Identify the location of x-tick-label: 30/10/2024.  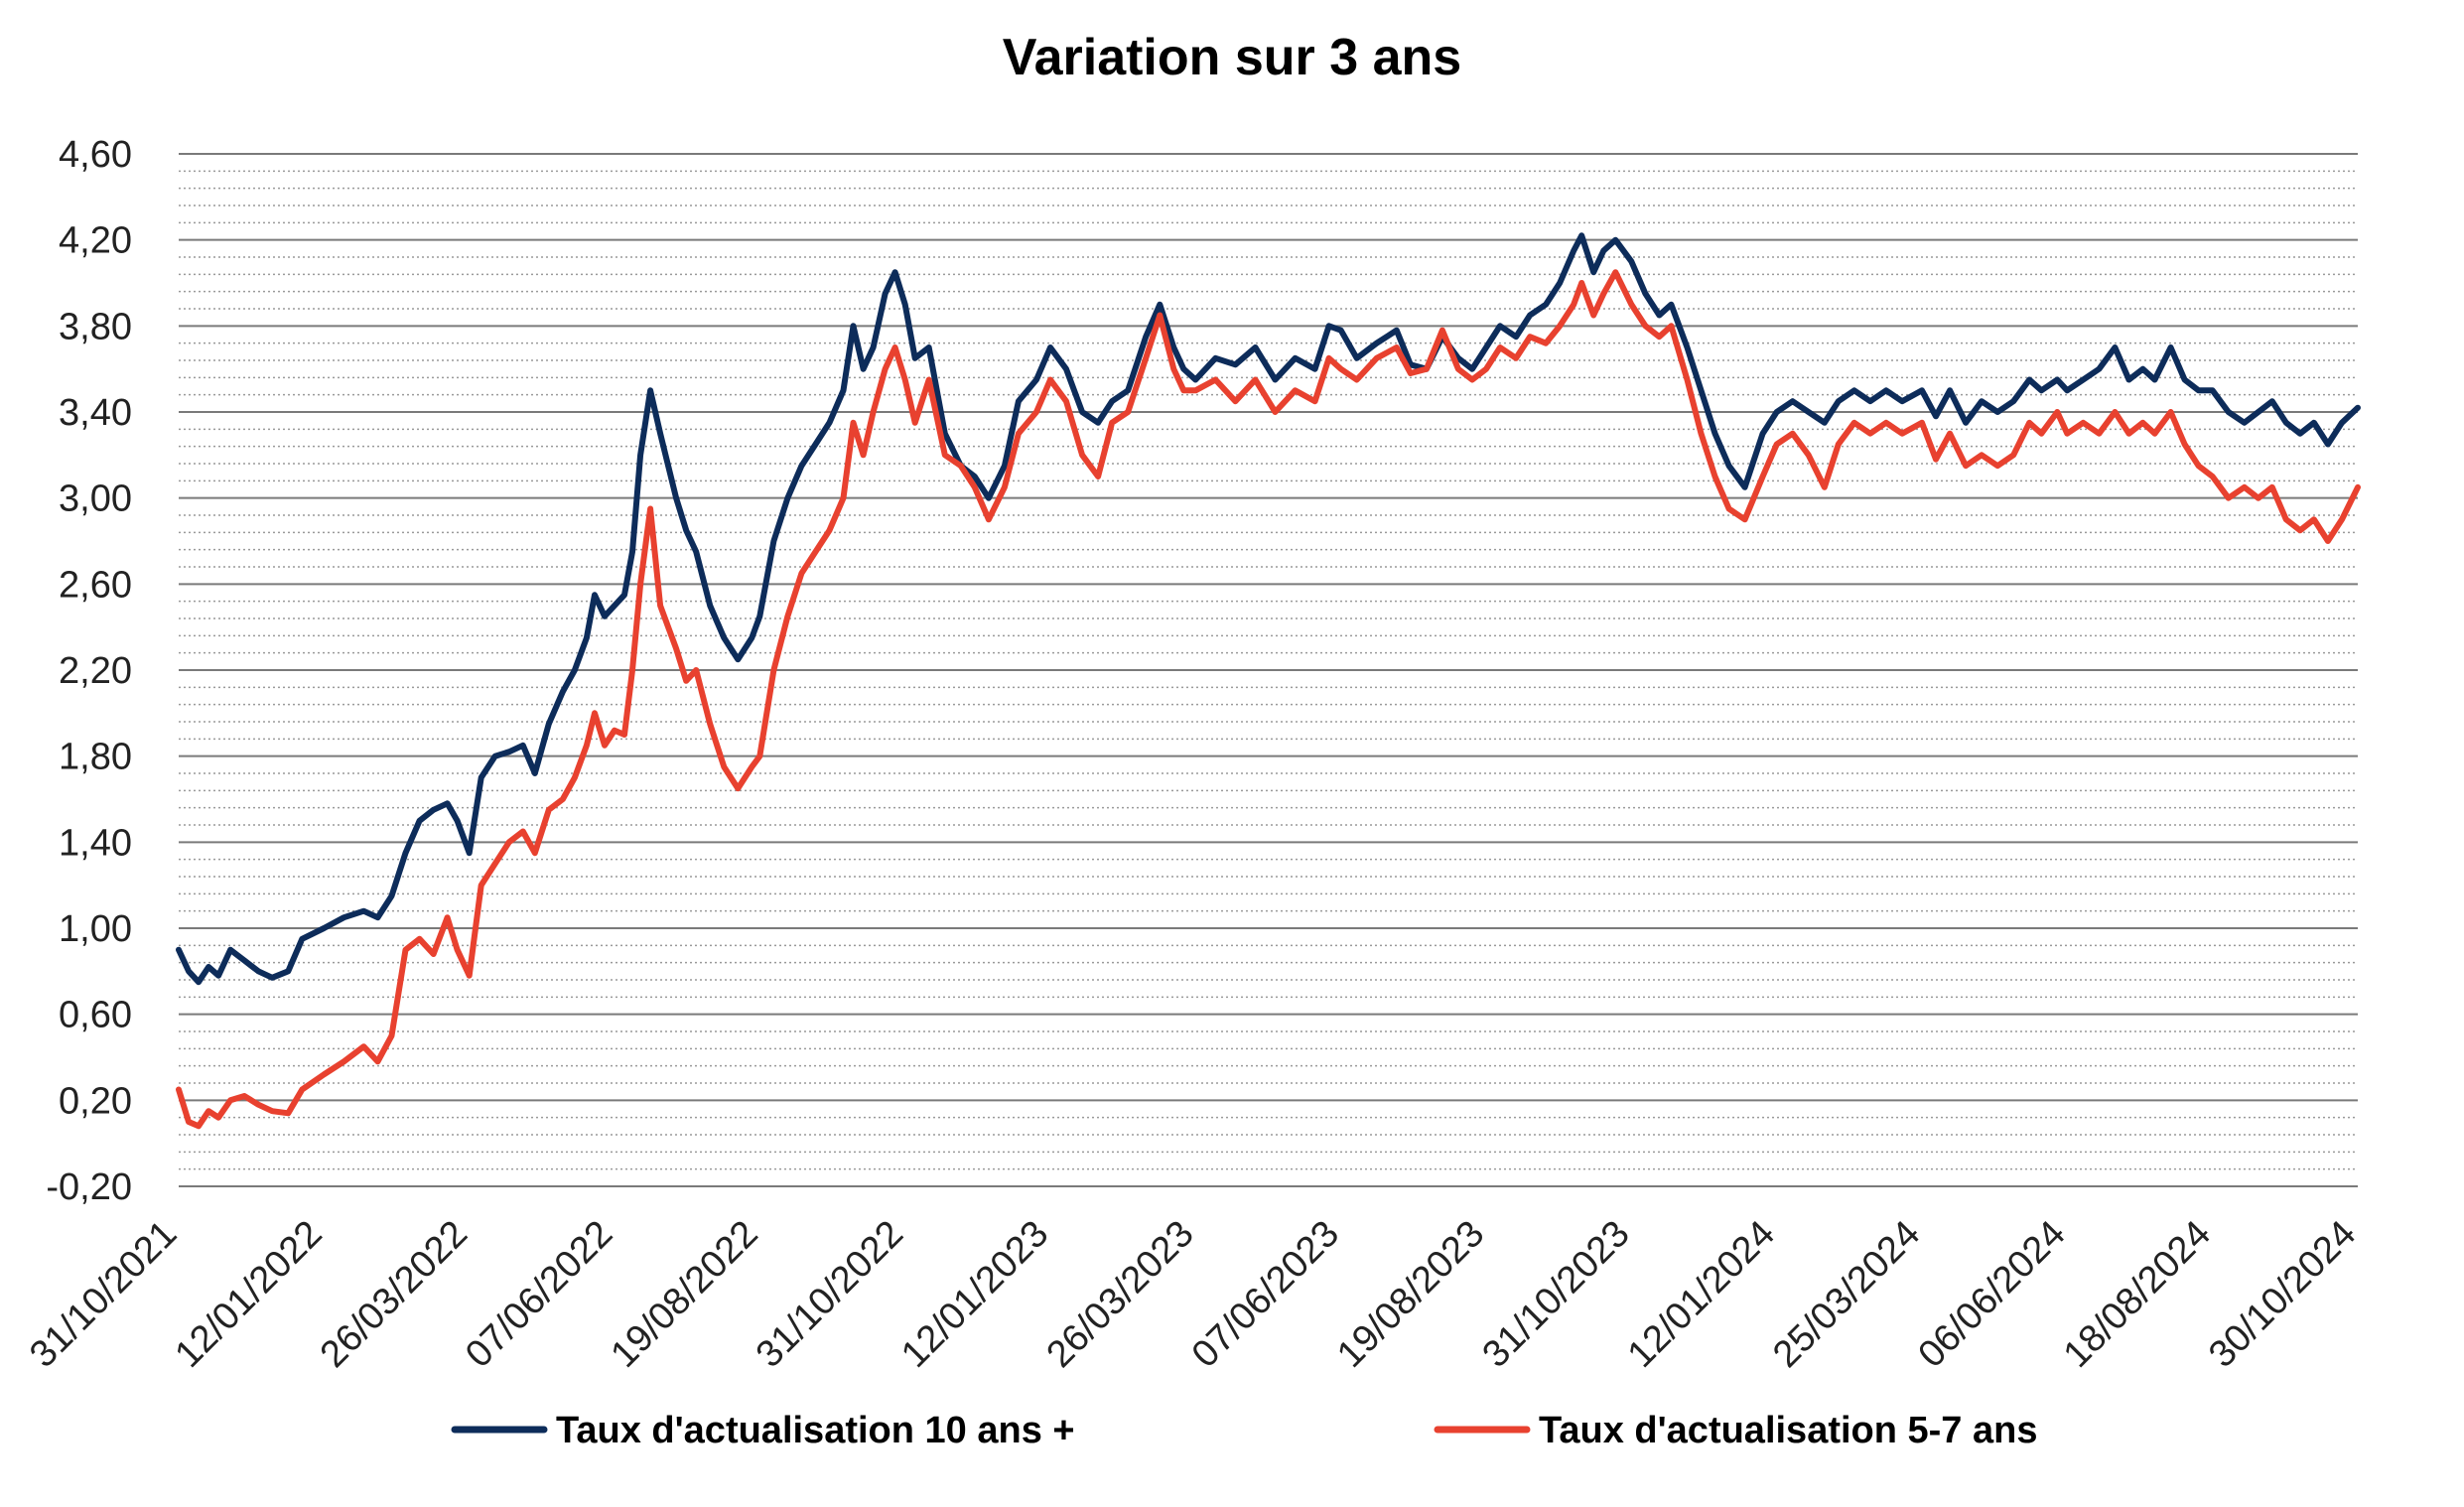
(2282, 1295).